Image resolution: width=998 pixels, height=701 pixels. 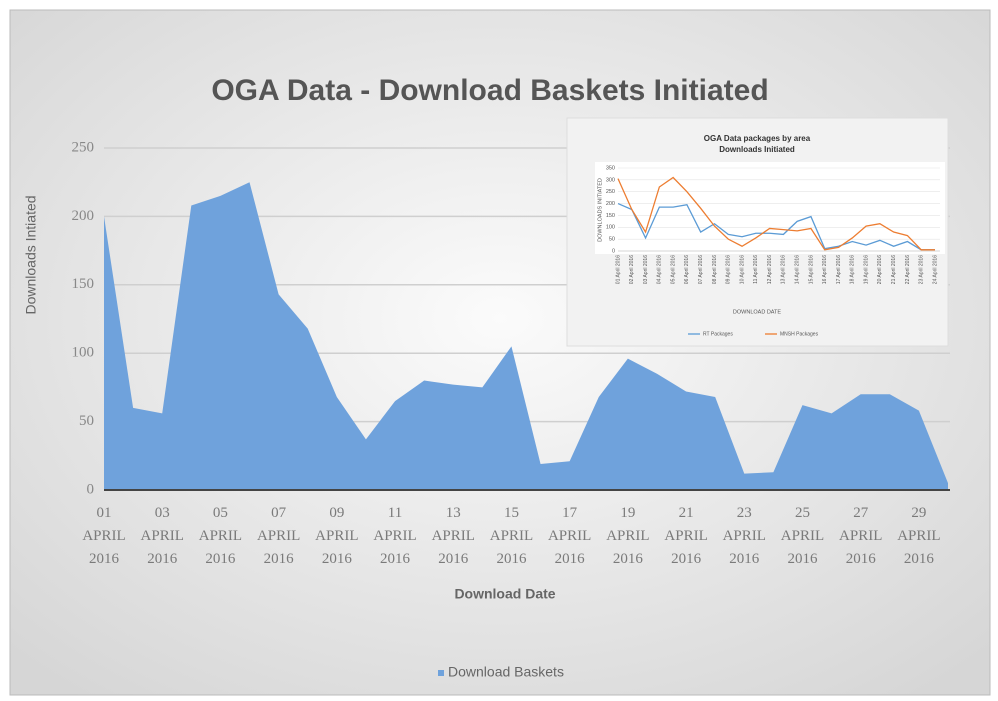 I want to click on x-tick-label: 18 April 2016, so click(x=853, y=269).